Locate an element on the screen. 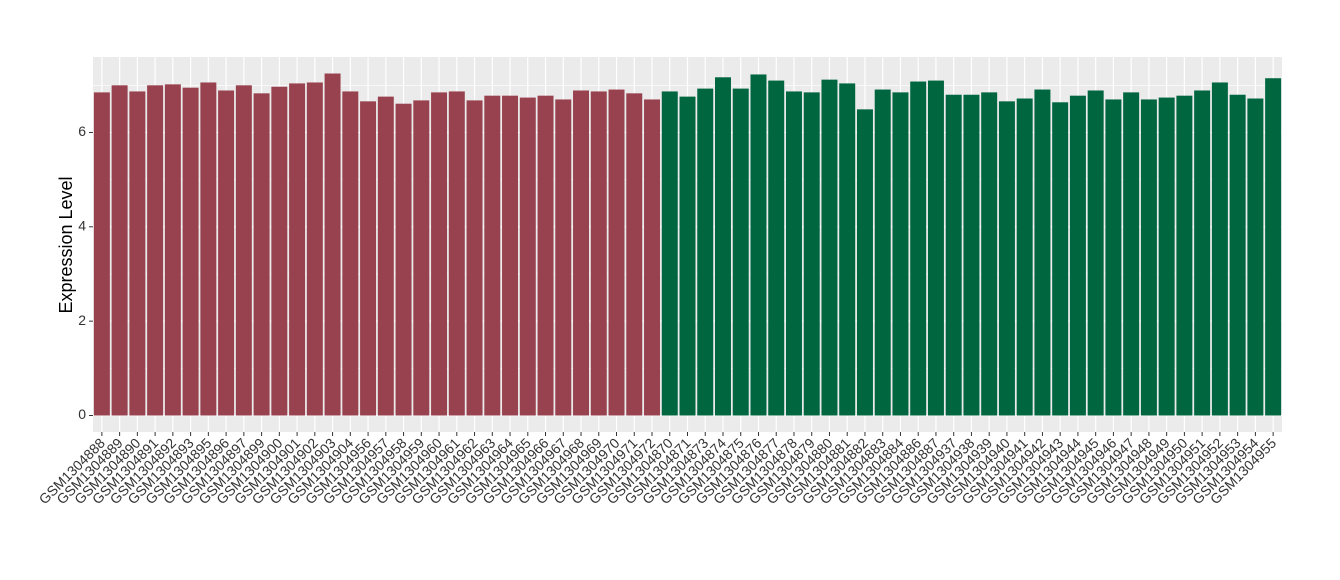  y-tick-label: 0 is located at coordinates (82, 414).